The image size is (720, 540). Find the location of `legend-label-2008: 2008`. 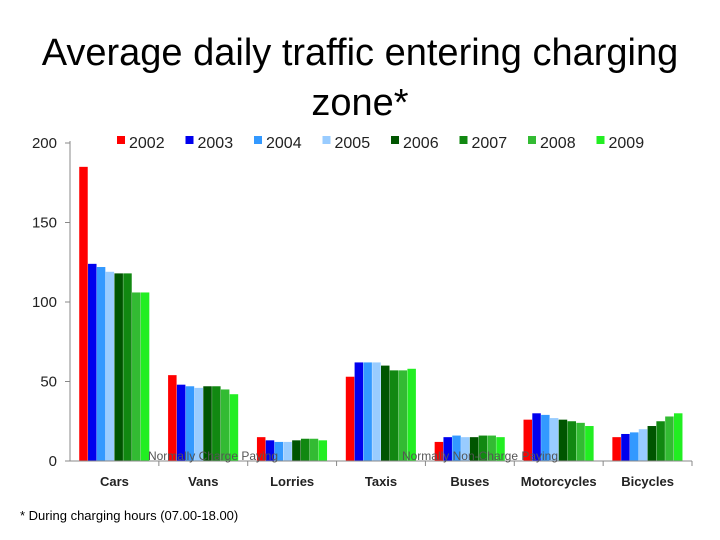

legend-label-2008: 2008 is located at coordinates (558, 143).